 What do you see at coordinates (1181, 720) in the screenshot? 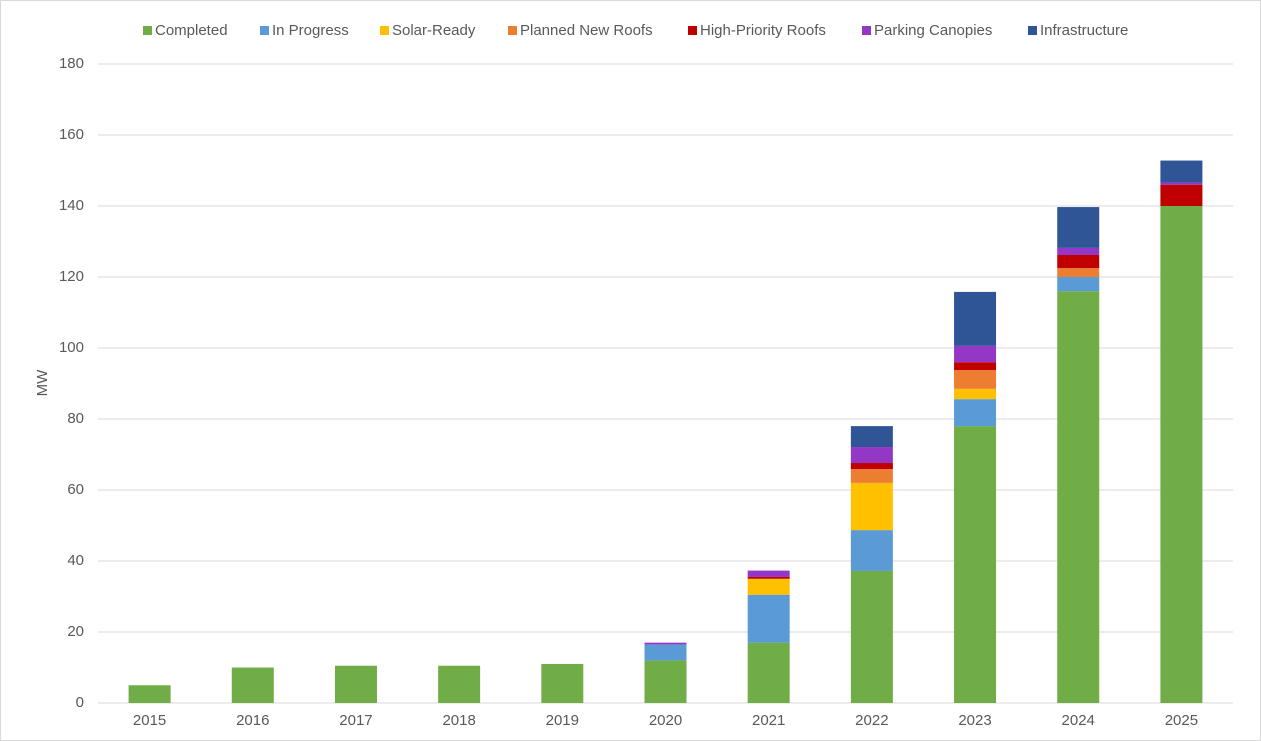
I see `x-tick-label: 2025` at bounding box center [1181, 720].